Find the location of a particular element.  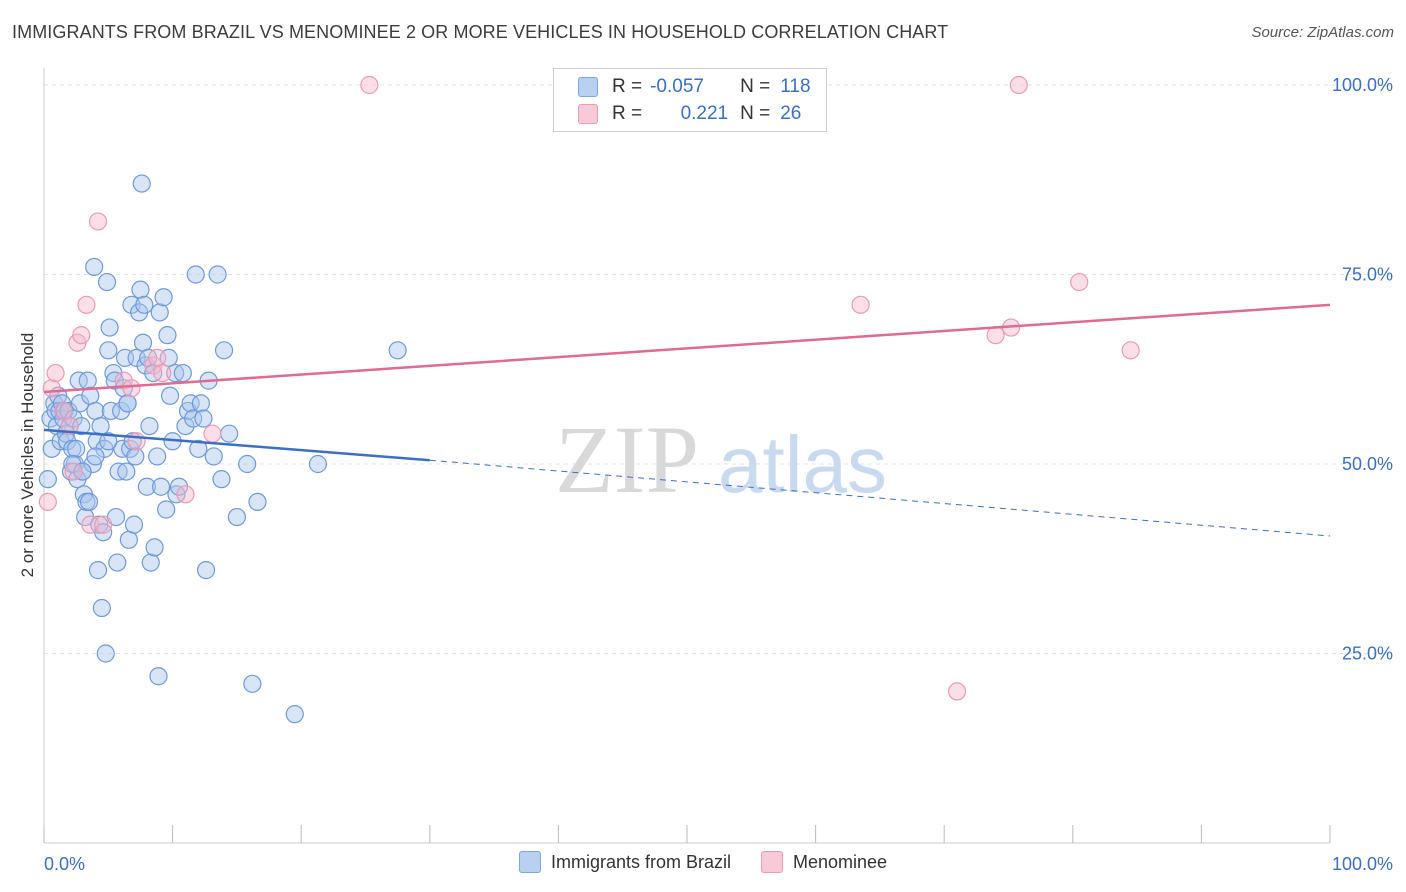

bottom-legend-menominee: Menominee is located at coordinates (824, 862).